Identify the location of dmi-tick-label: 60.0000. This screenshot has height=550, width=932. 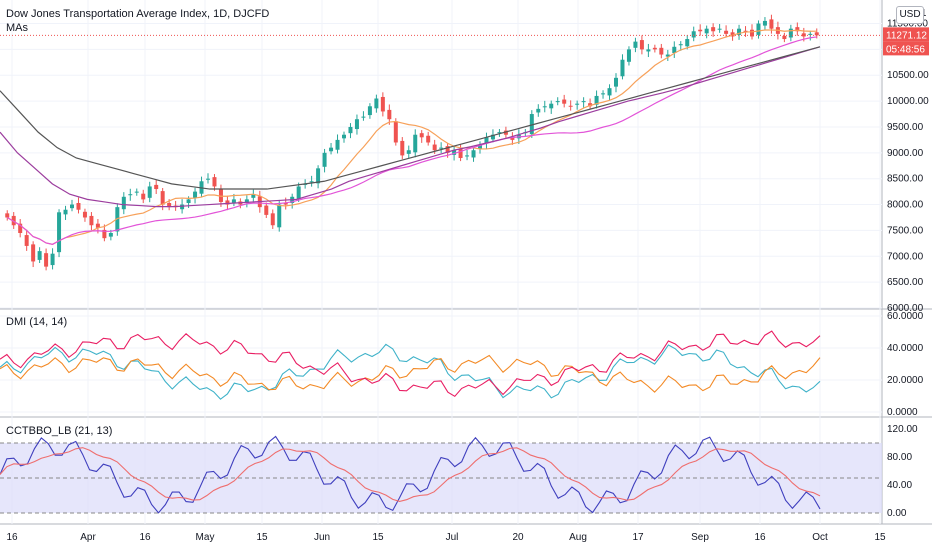
(905, 316).